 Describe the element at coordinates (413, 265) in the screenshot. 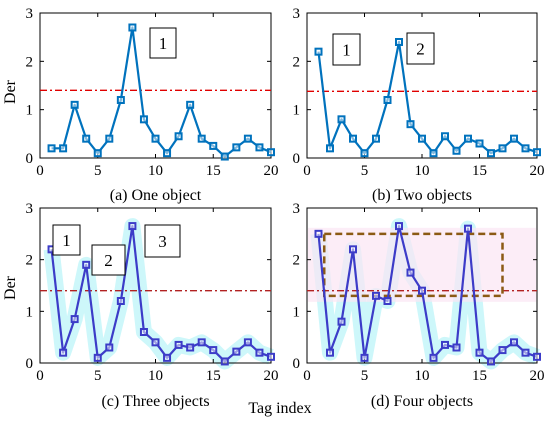

I see `highlight-box` at that location.